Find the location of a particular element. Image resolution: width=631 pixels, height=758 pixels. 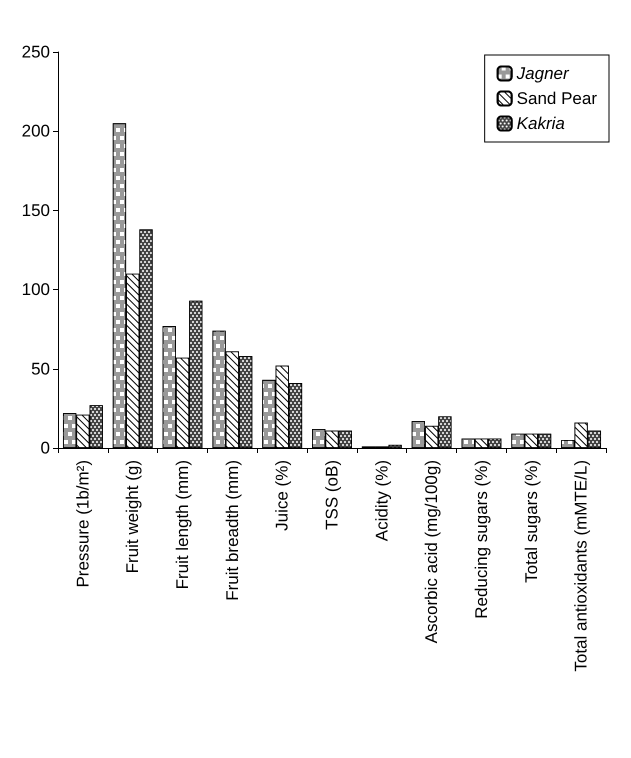

y-tick-label: 100 is located at coordinates (36, 290).